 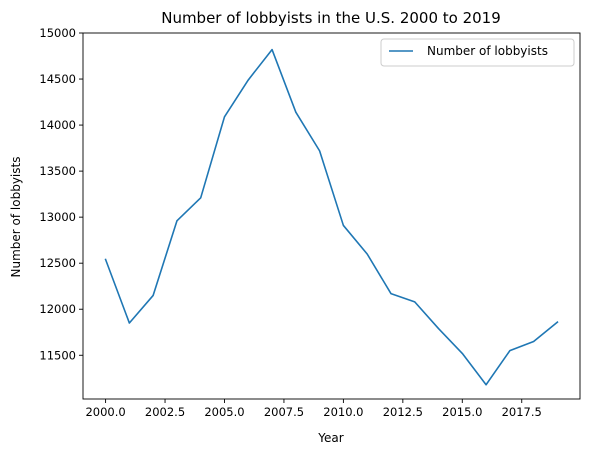 I want to click on y-tick-label: 13500, so click(x=57, y=171).